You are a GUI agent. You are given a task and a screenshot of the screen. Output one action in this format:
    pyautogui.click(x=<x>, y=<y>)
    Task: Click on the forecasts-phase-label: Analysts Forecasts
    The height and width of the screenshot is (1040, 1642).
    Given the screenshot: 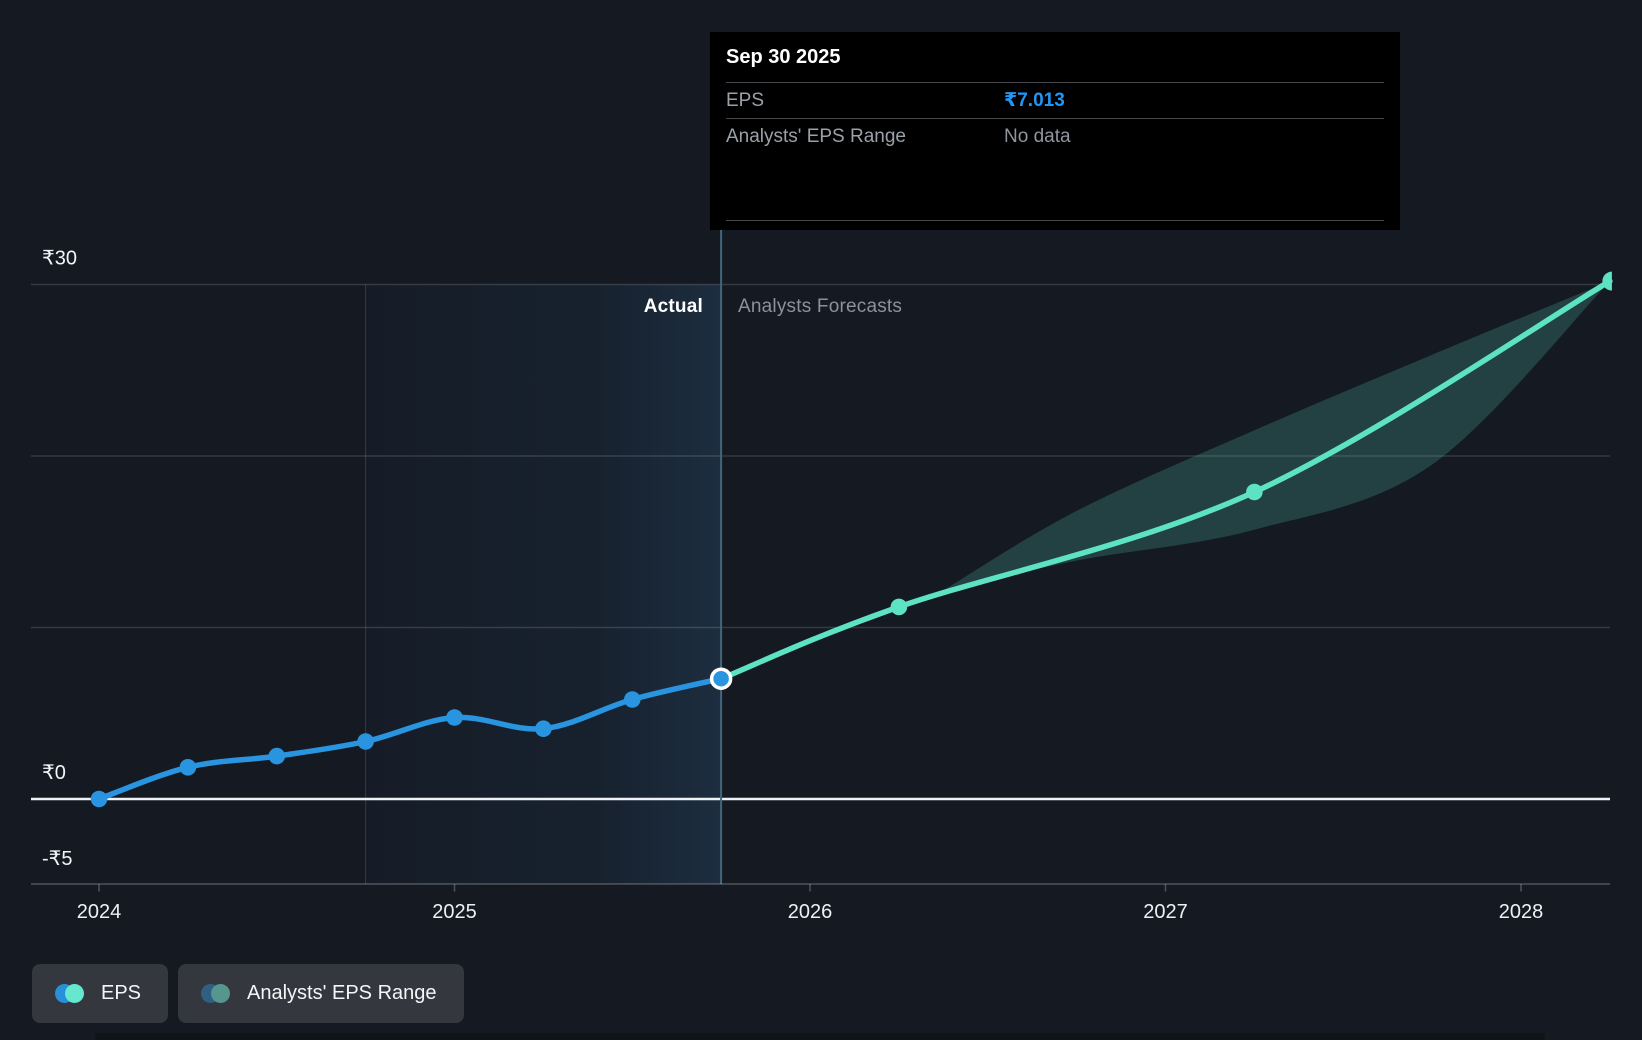 What is the action you would take?
    pyautogui.click(x=820, y=306)
    